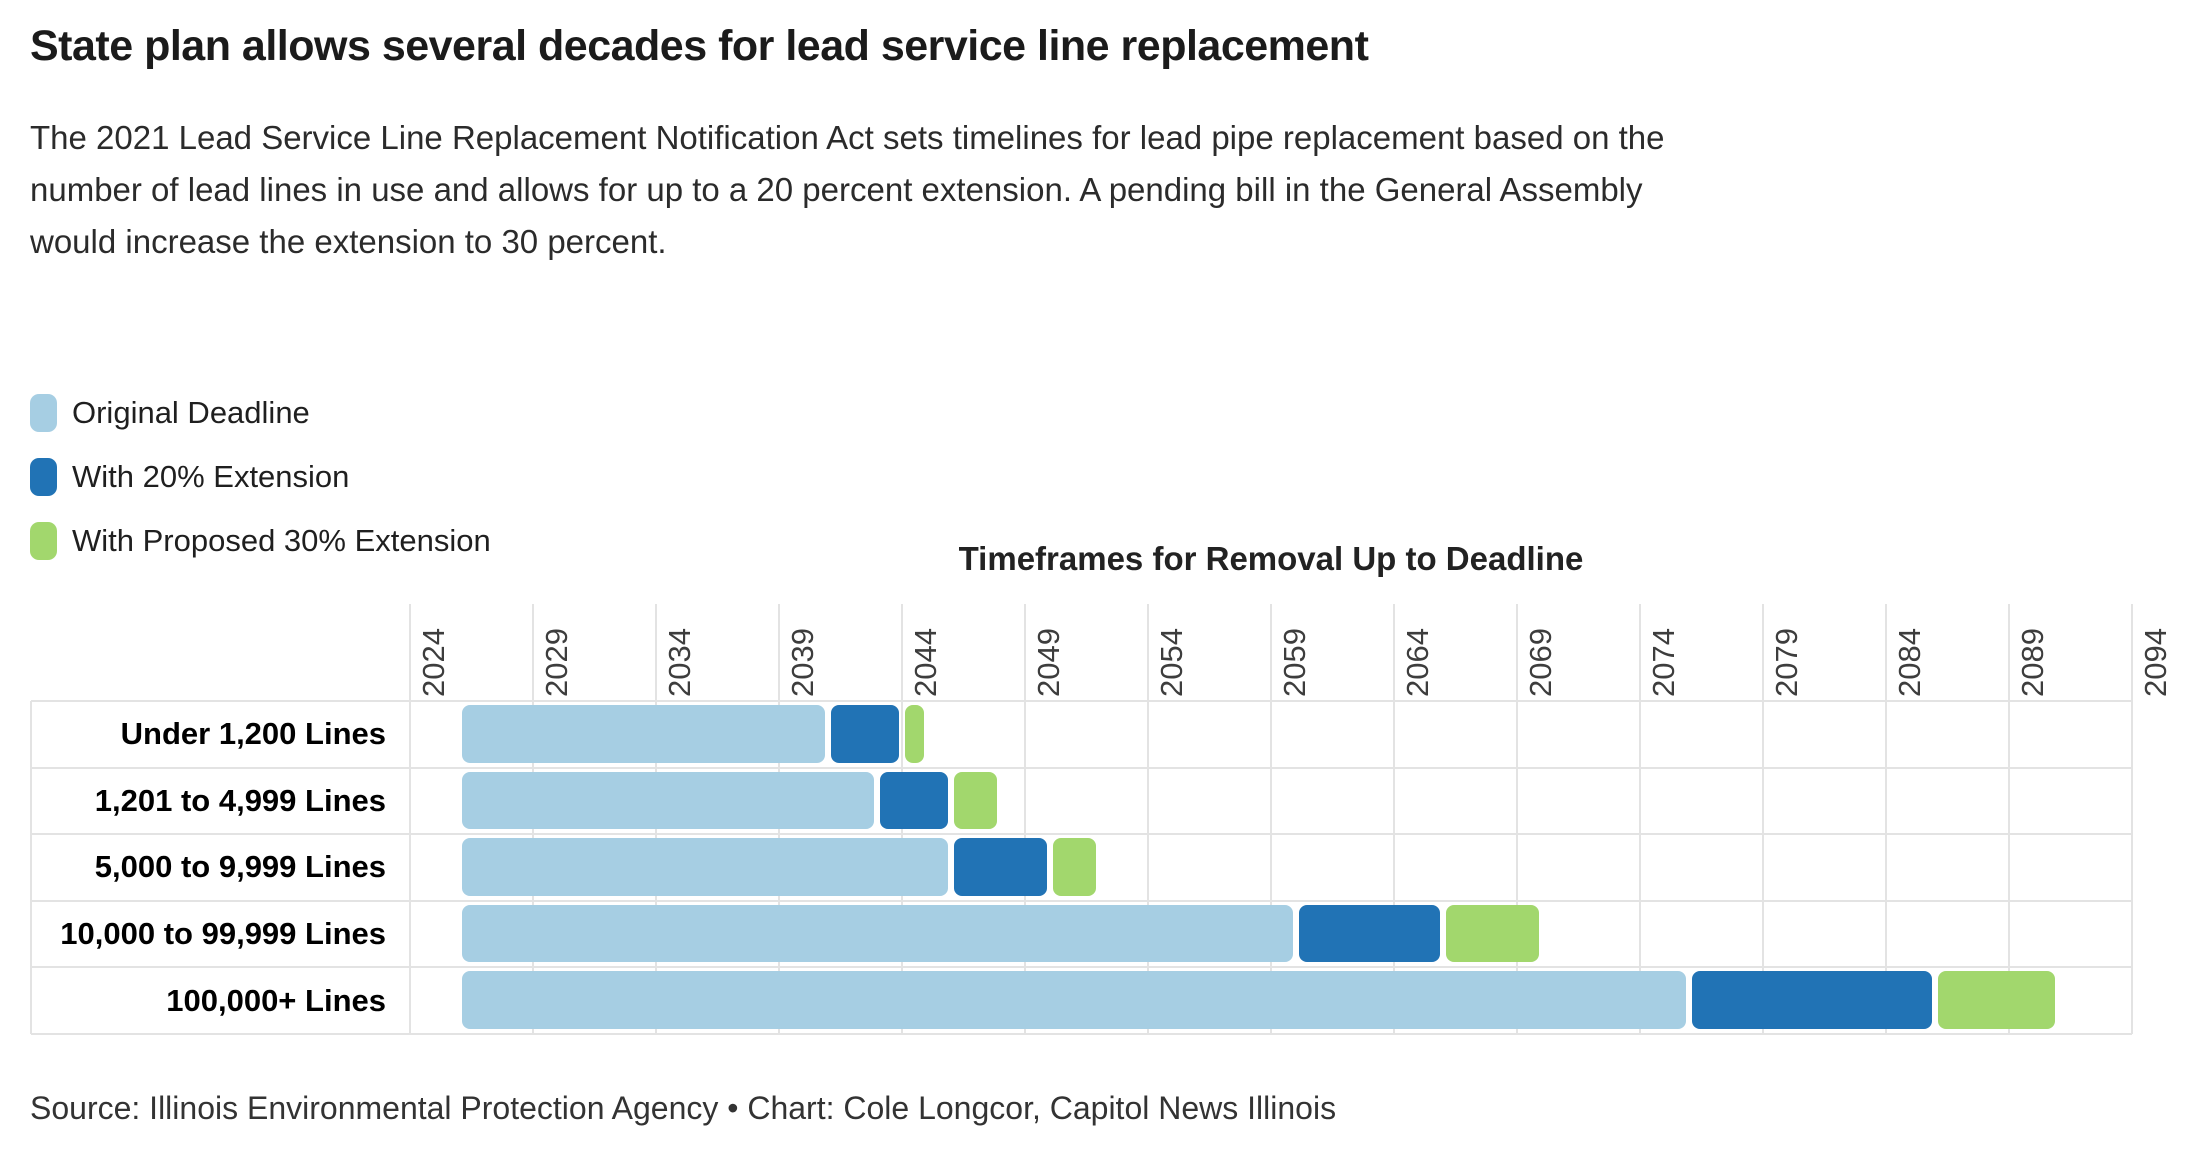 Image resolution: width=2211 pixels, height=1164 pixels. I want to click on category-label: 100,000+ Lines, so click(276, 1000).